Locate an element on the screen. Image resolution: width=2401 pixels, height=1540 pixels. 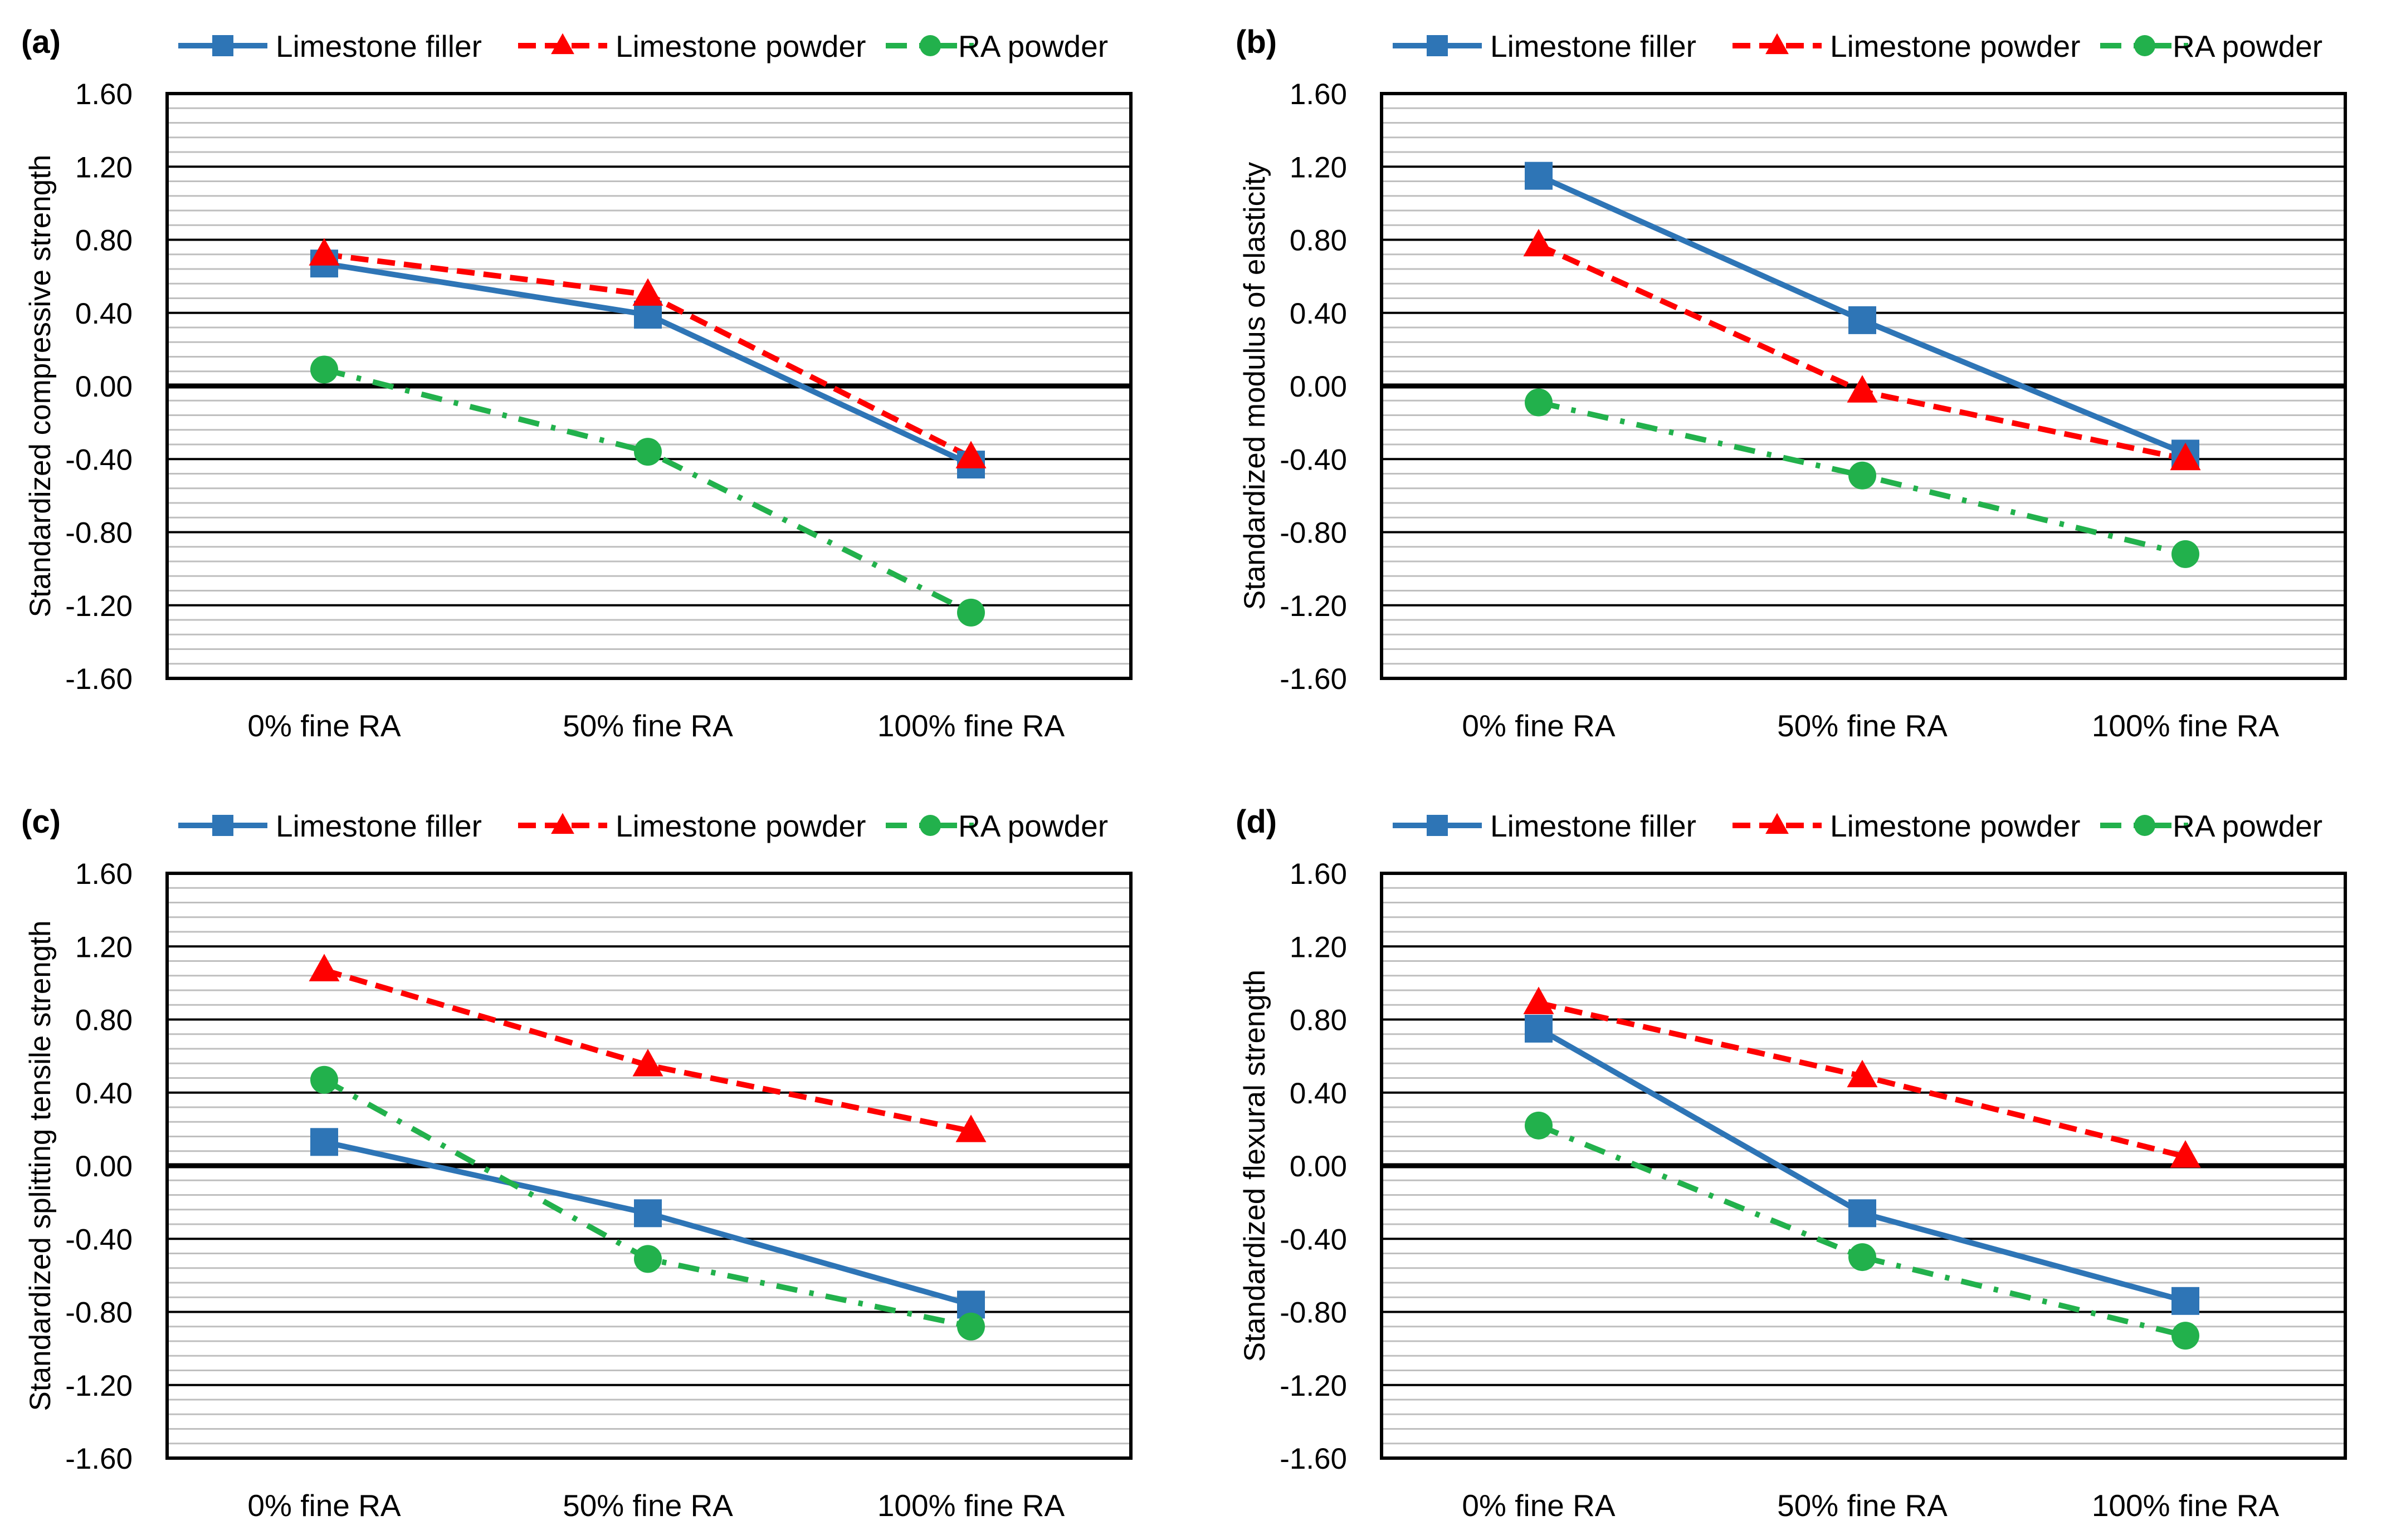
series-line is located at coordinates (648, 490).